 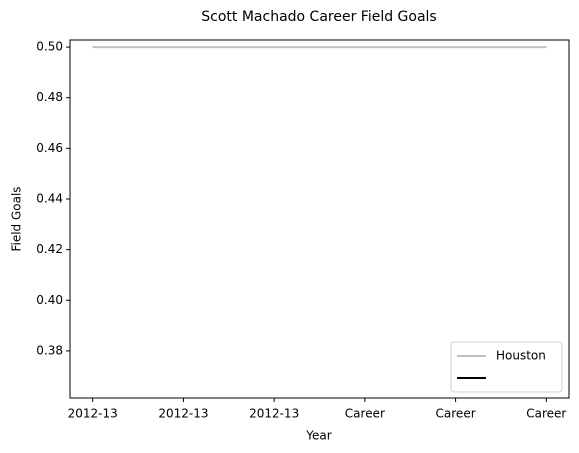 What do you see at coordinates (506, 367) in the screenshot?
I see `legend-box` at bounding box center [506, 367].